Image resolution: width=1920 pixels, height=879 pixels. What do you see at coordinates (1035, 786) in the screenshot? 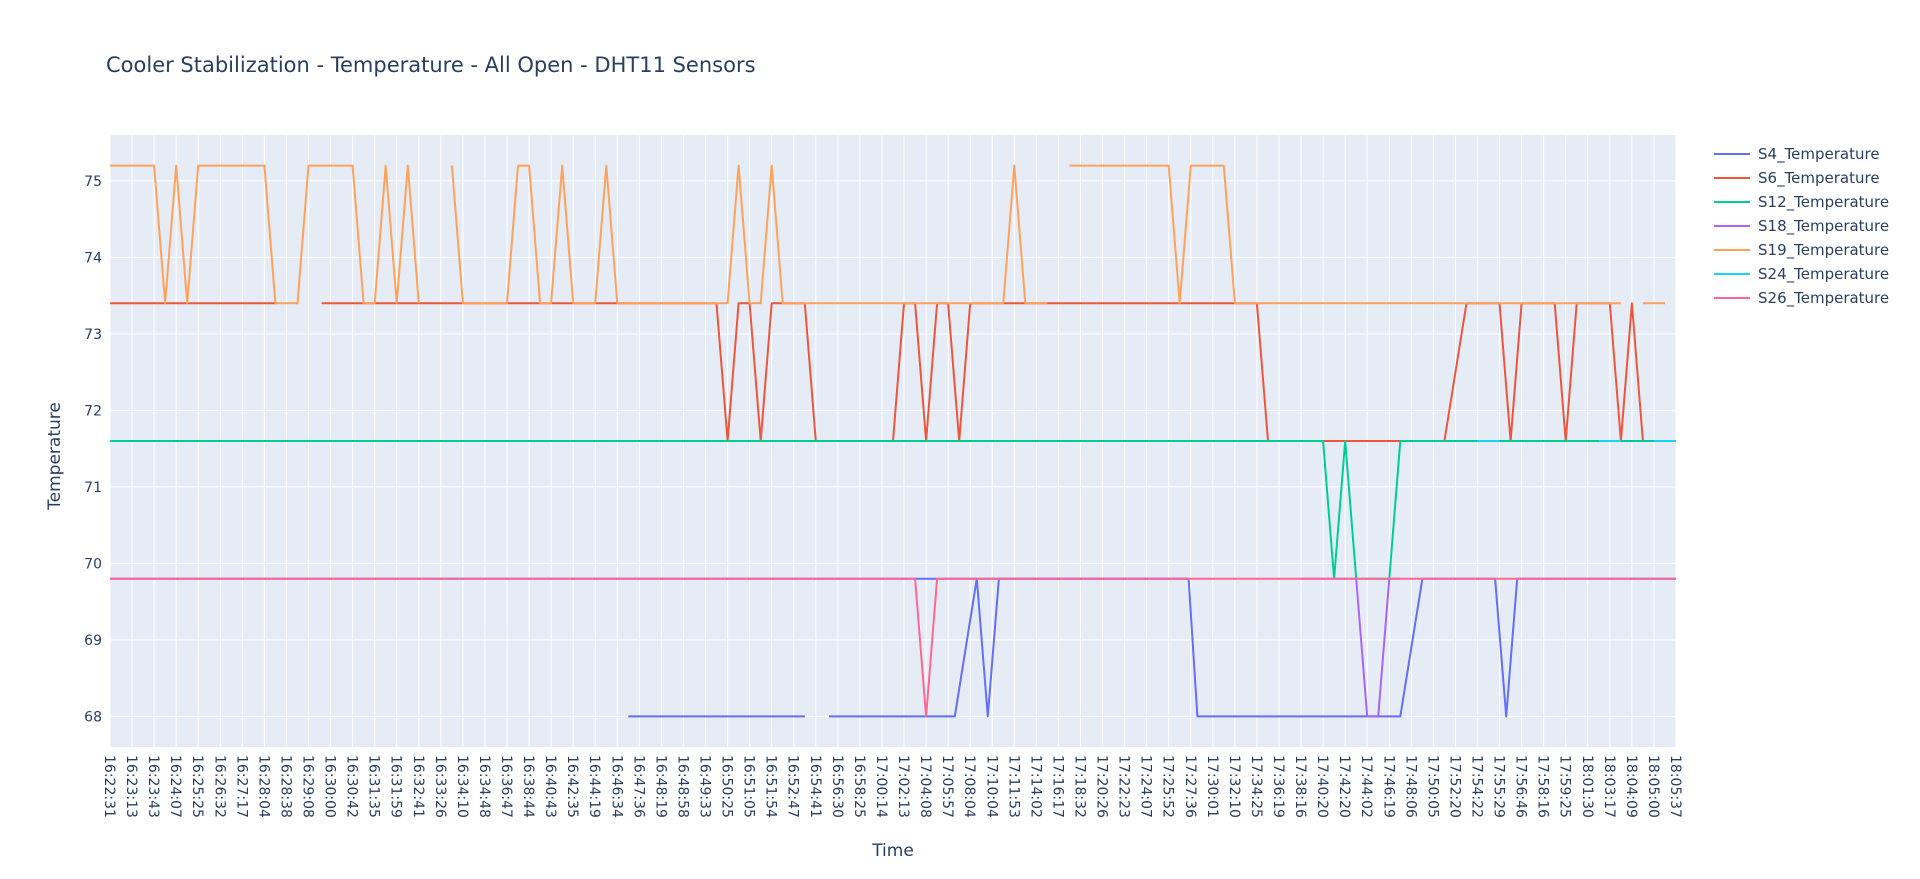
I see `x-tick-label: 17:14:02` at bounding box center [1035, 786].